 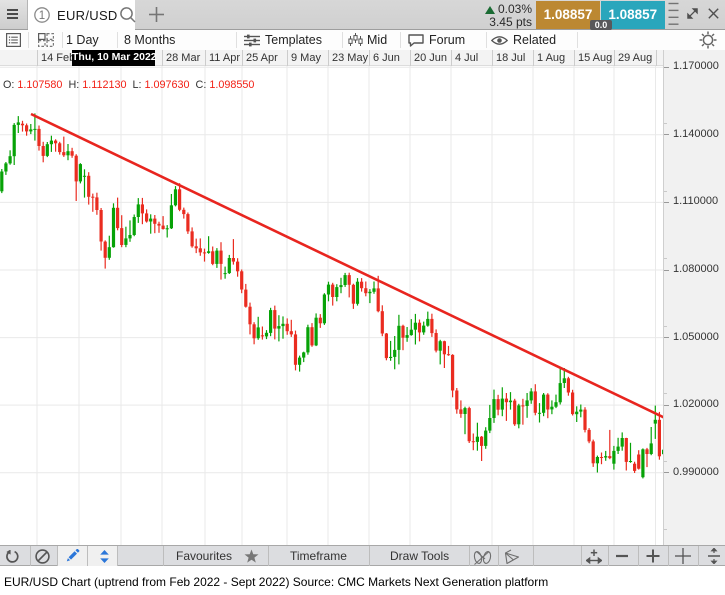 I want to click on svg-text: 1, so click(x=42, y=16).